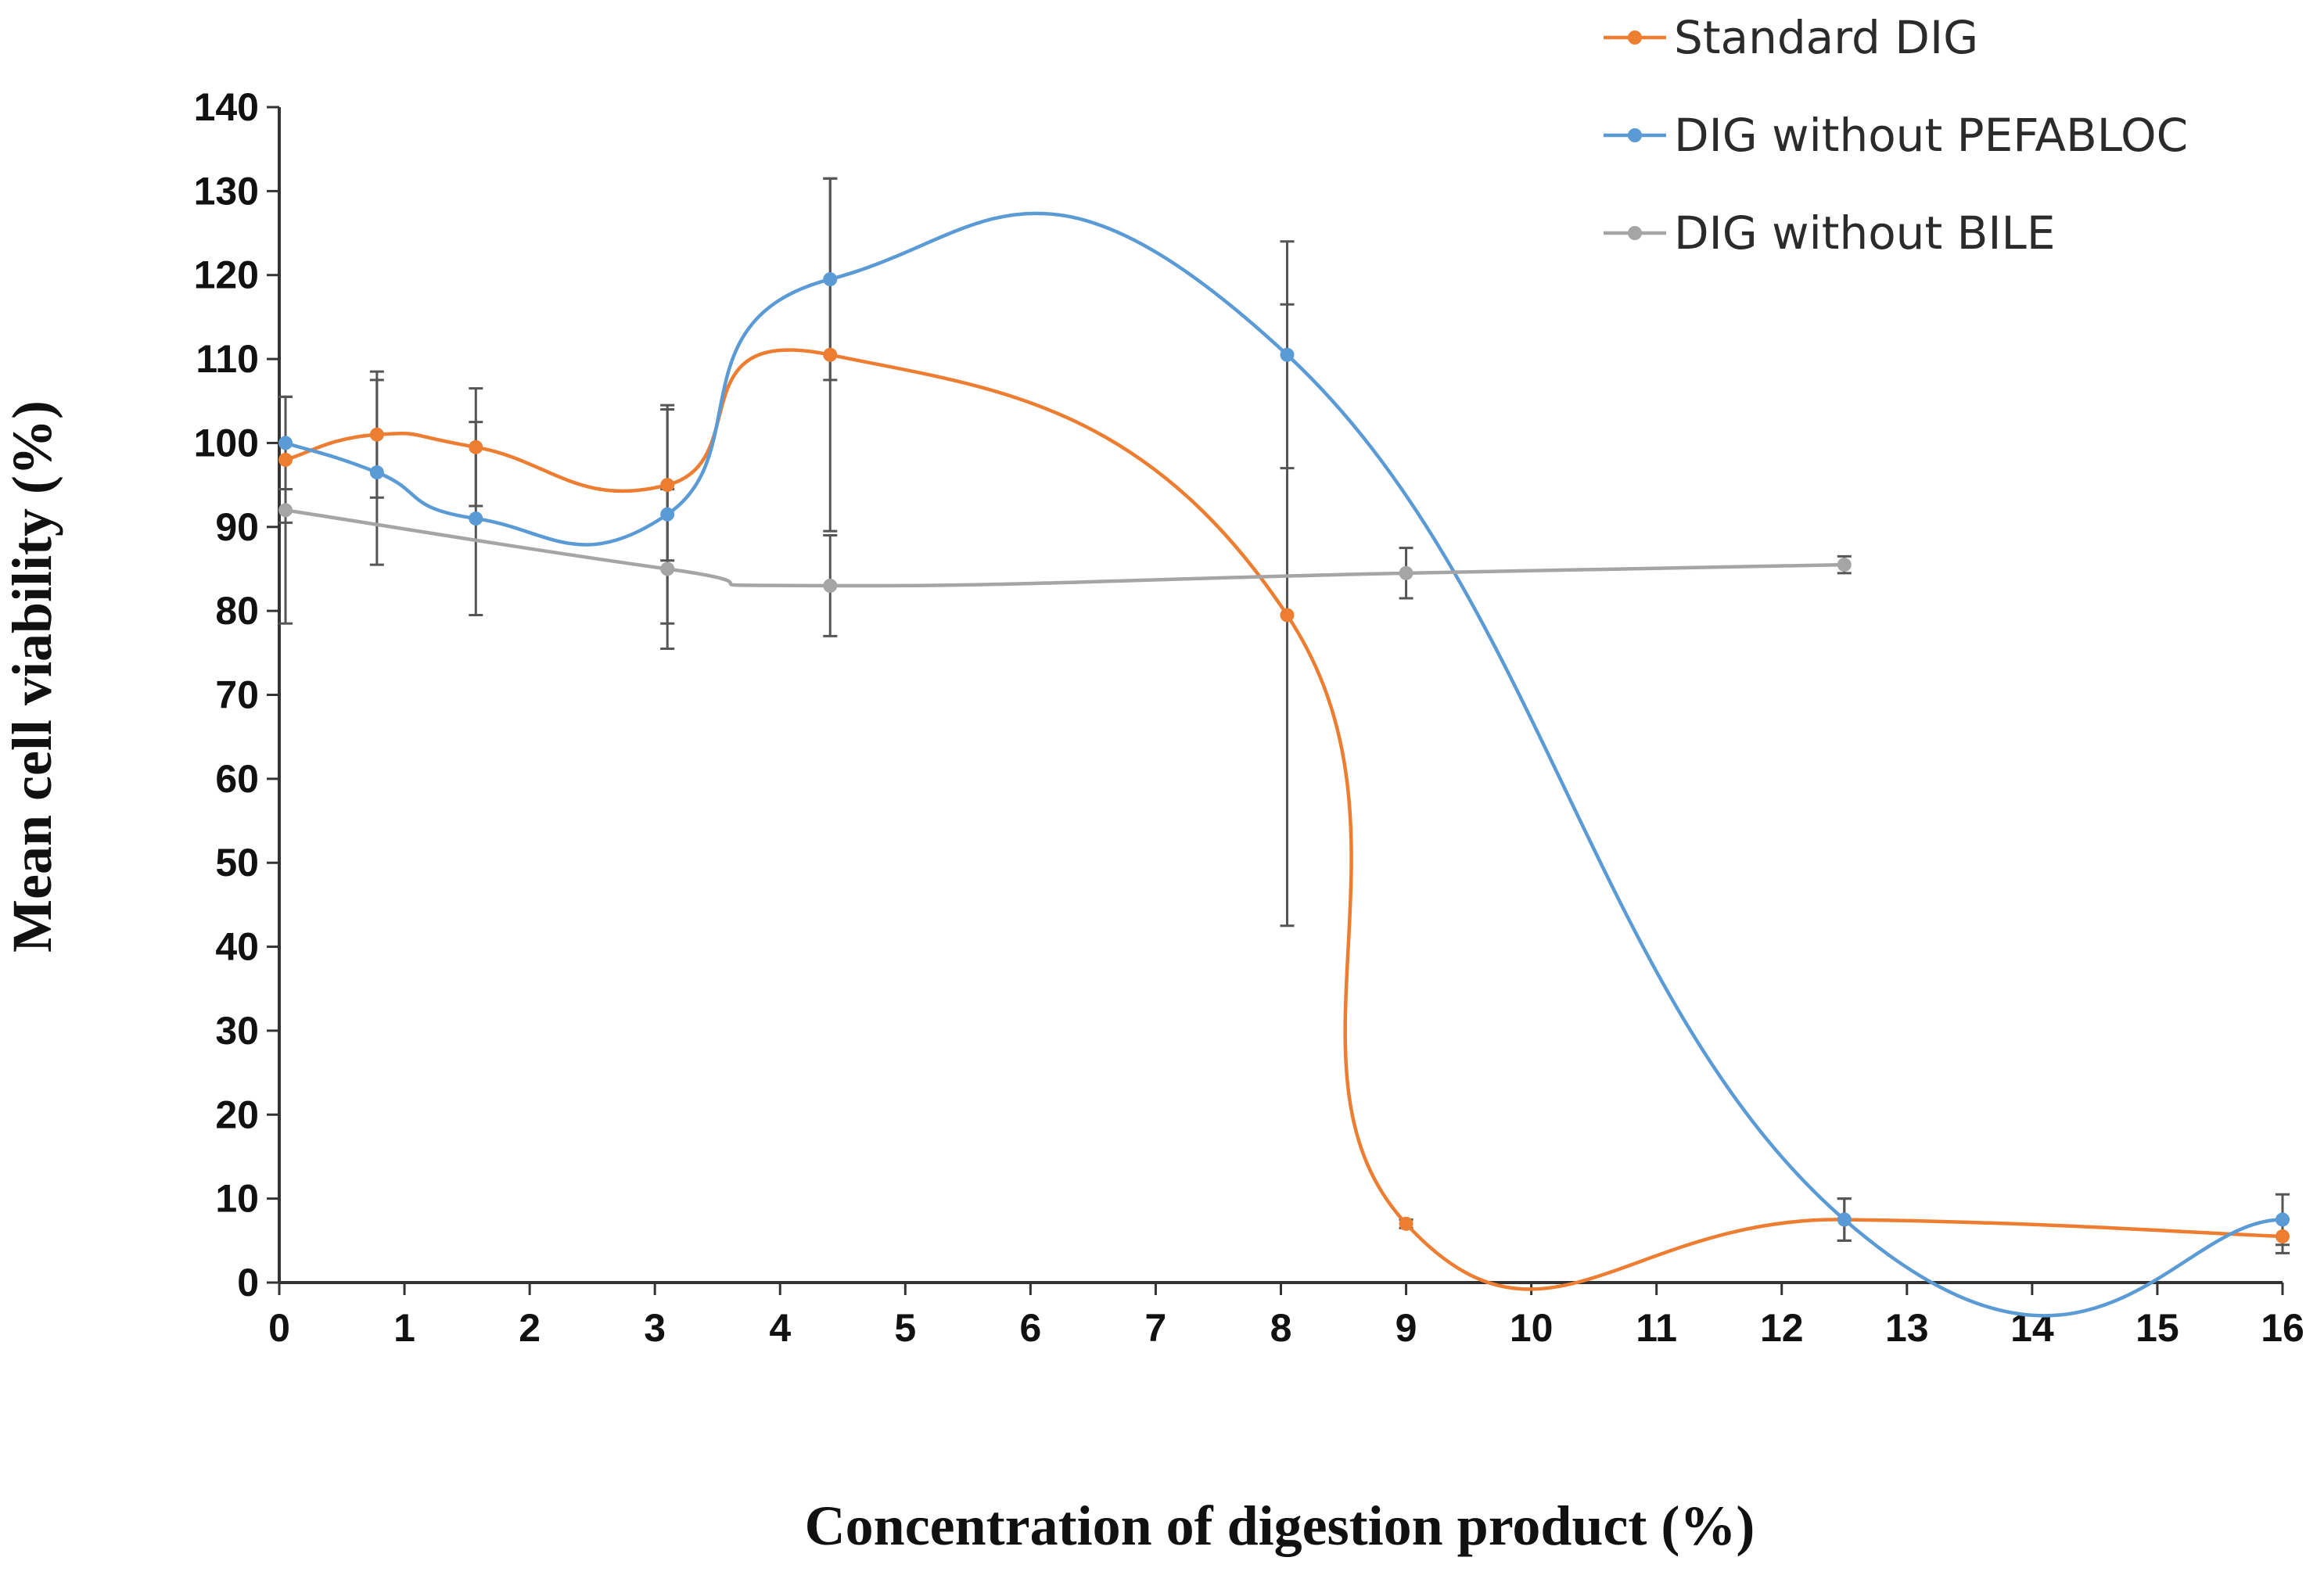 The width and height of the screenshot is (2324, 1586). What do you see at coordinates (530, 1328) in the screenshot?
I see `x-tick-label: 2` at bounding box center [530, 1328].